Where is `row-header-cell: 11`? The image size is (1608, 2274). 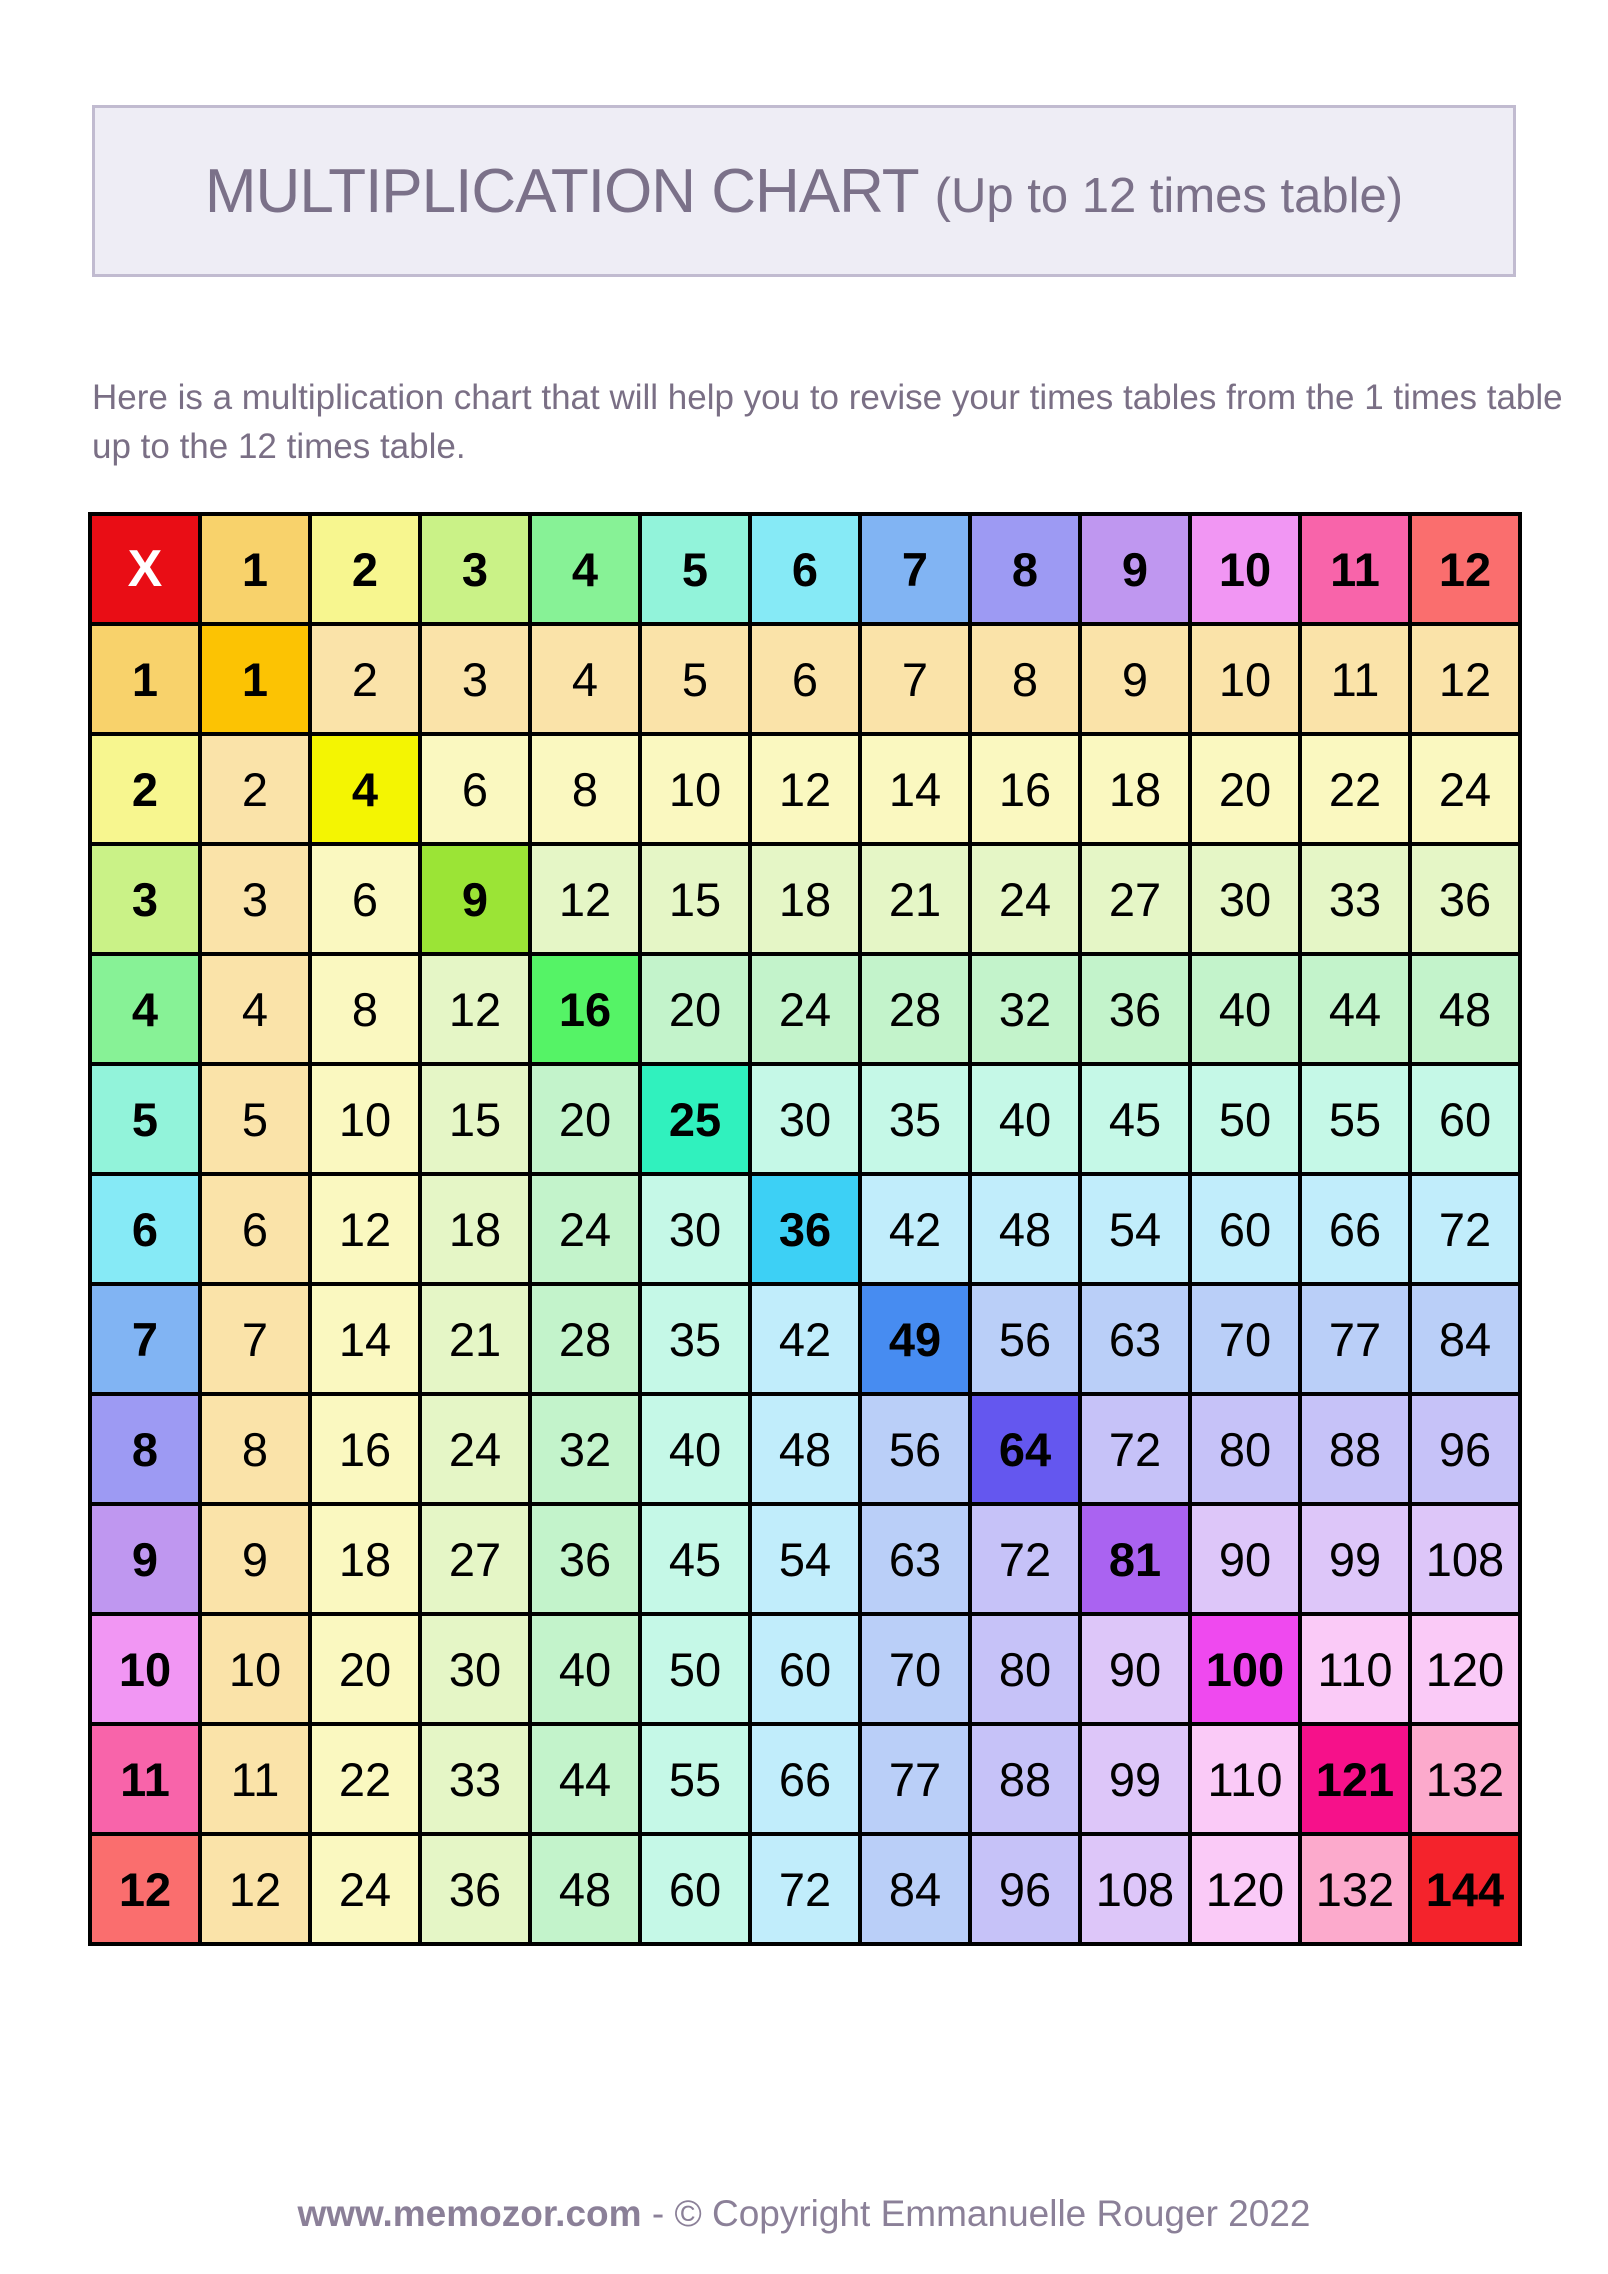
row-header-cell: 11 is located at coordinates (145, 1779).